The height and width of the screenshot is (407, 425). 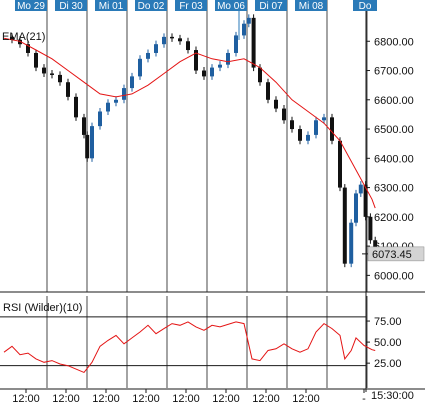 I want to click on price-tick-label: 6600.00, so click(x=394, y=101).